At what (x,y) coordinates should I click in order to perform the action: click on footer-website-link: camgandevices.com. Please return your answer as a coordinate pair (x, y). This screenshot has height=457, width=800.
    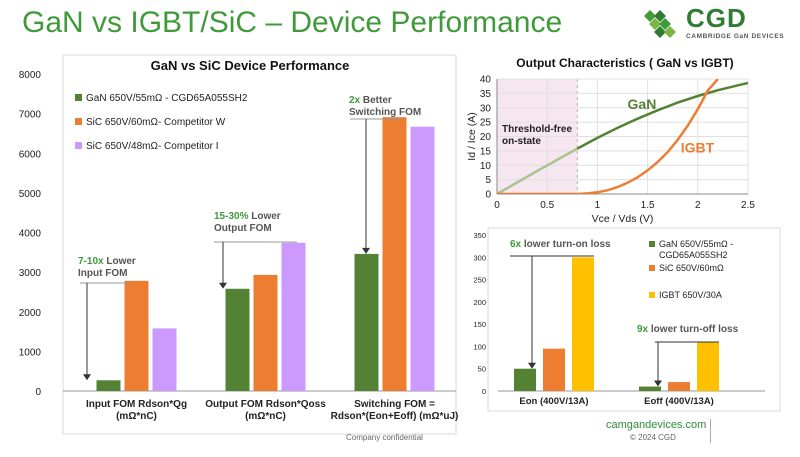
    Looking at the image, I should click on (656, 425).